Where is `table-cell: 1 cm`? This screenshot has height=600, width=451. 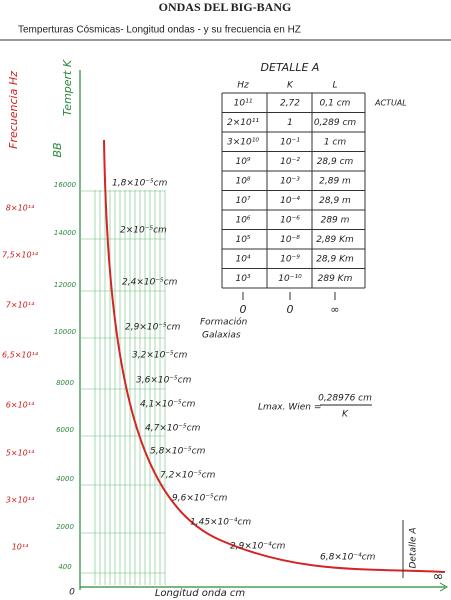 table-cell: 1 cm is located at coordinates (335, 142).